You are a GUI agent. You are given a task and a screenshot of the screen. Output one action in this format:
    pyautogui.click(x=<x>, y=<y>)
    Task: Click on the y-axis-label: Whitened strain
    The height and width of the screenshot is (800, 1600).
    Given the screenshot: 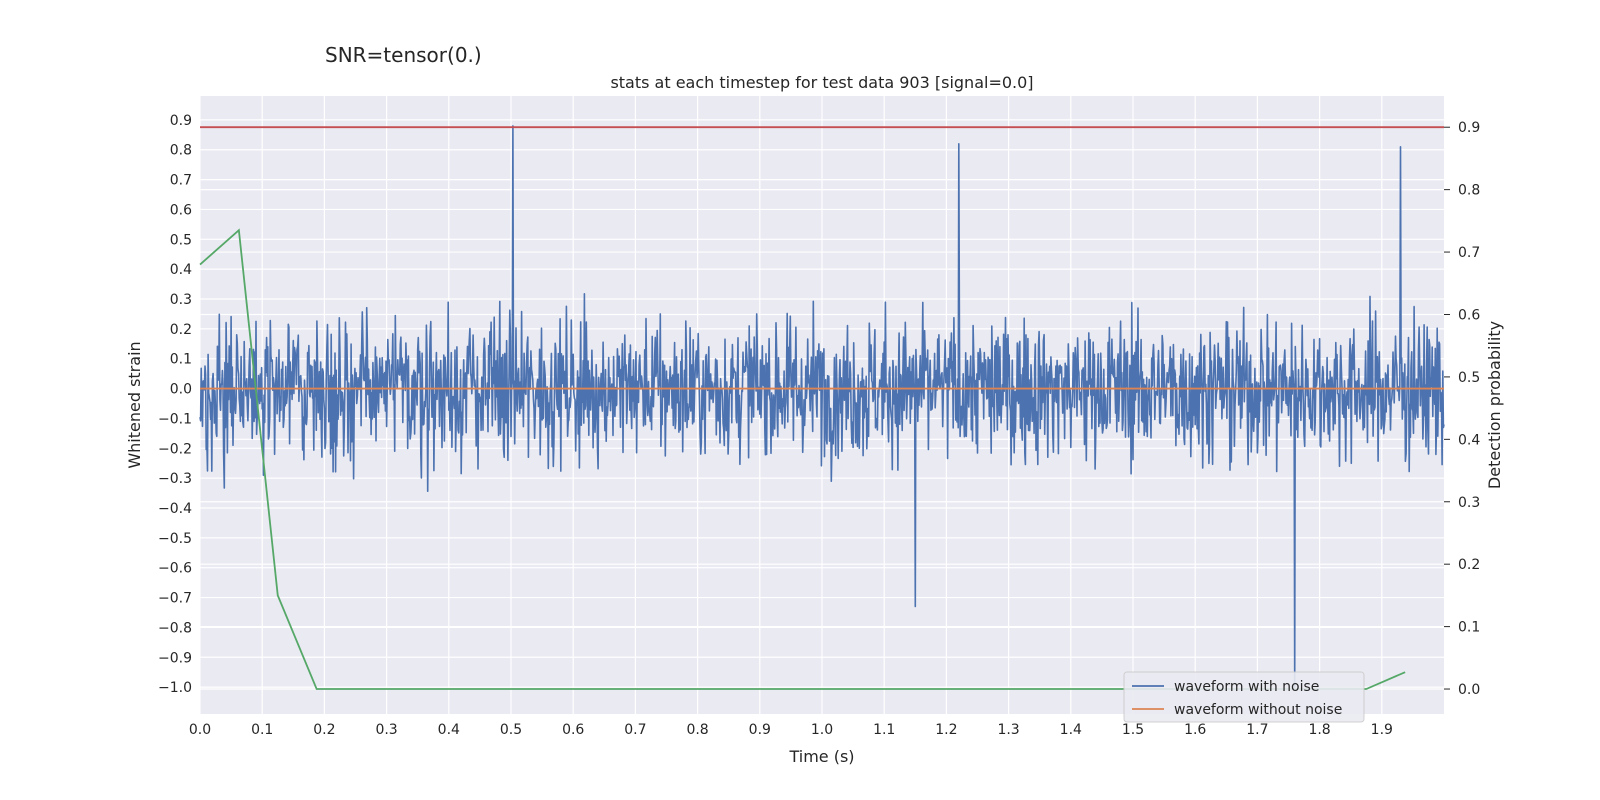 What is the action you would take?
    pyautogui.click(x=134, y=404)
    